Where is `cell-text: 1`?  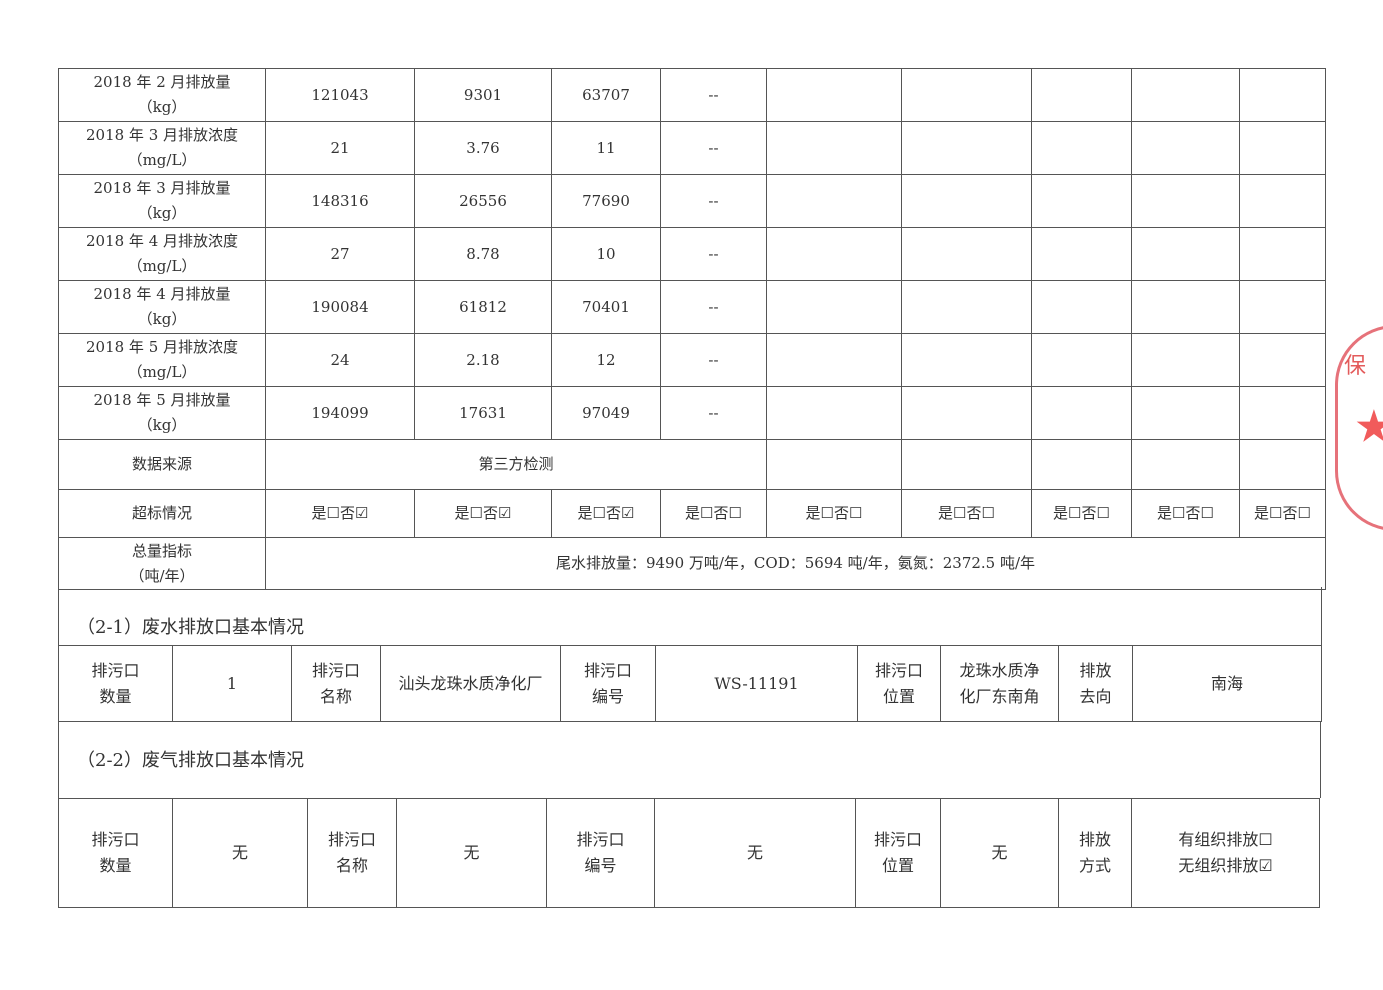
cell-text: 1 is located at coordinates (232, 683).